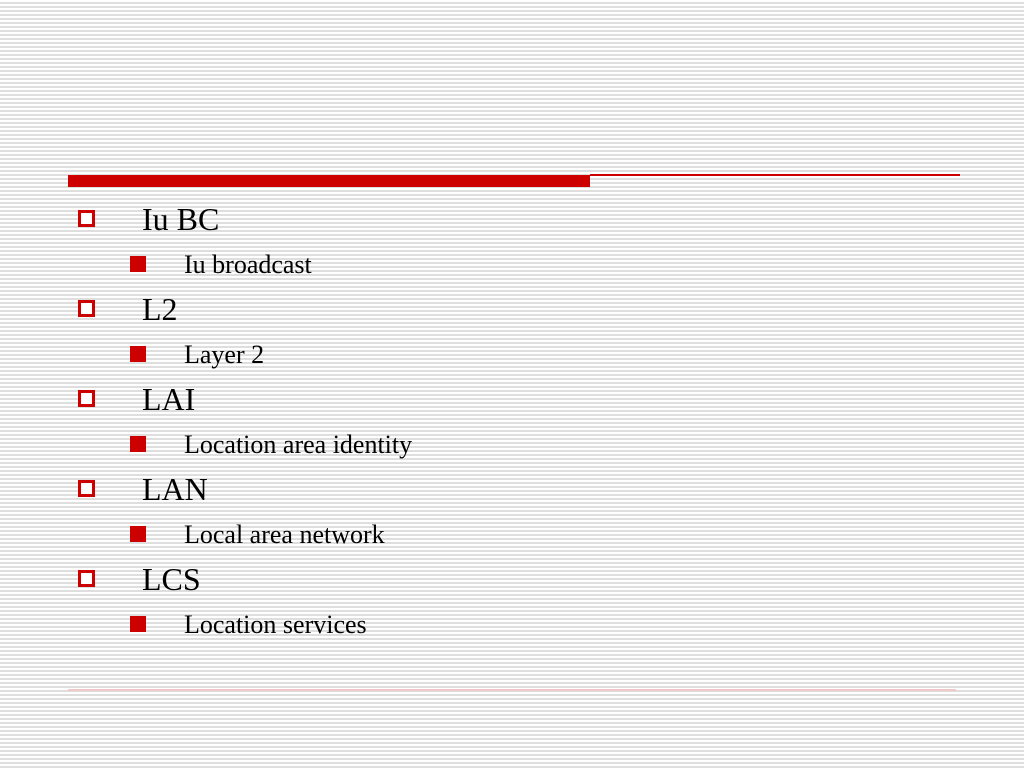 This screenshot has height=768, width=1024. I want to click on footer-divider-line, so click(512, 690).